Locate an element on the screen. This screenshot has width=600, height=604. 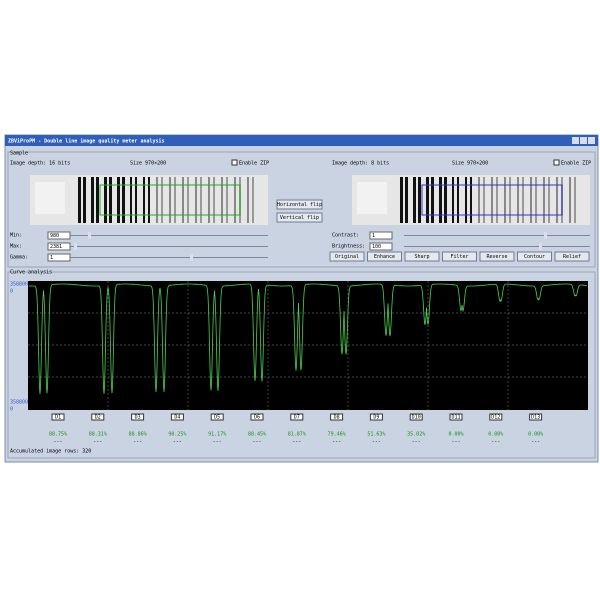
flip-button-label: Vertical flip is located at coordinates (299, 218).